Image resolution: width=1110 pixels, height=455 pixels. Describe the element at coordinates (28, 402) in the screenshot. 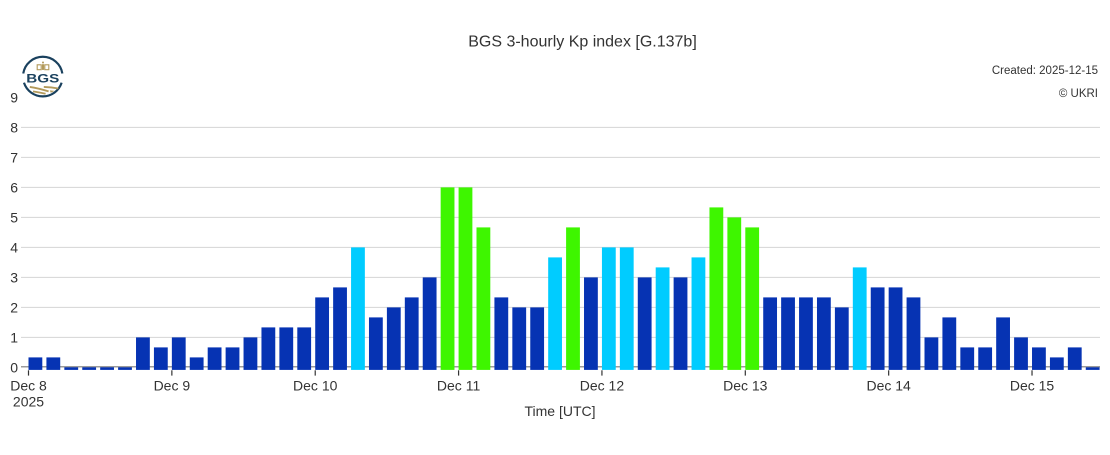

I see `svg-text: 2025` at that location.